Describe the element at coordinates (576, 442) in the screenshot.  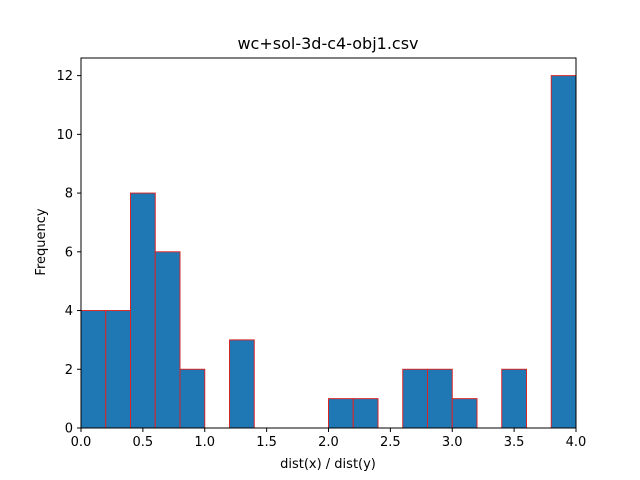
I see `x-tick-label: 4.0` at that location.